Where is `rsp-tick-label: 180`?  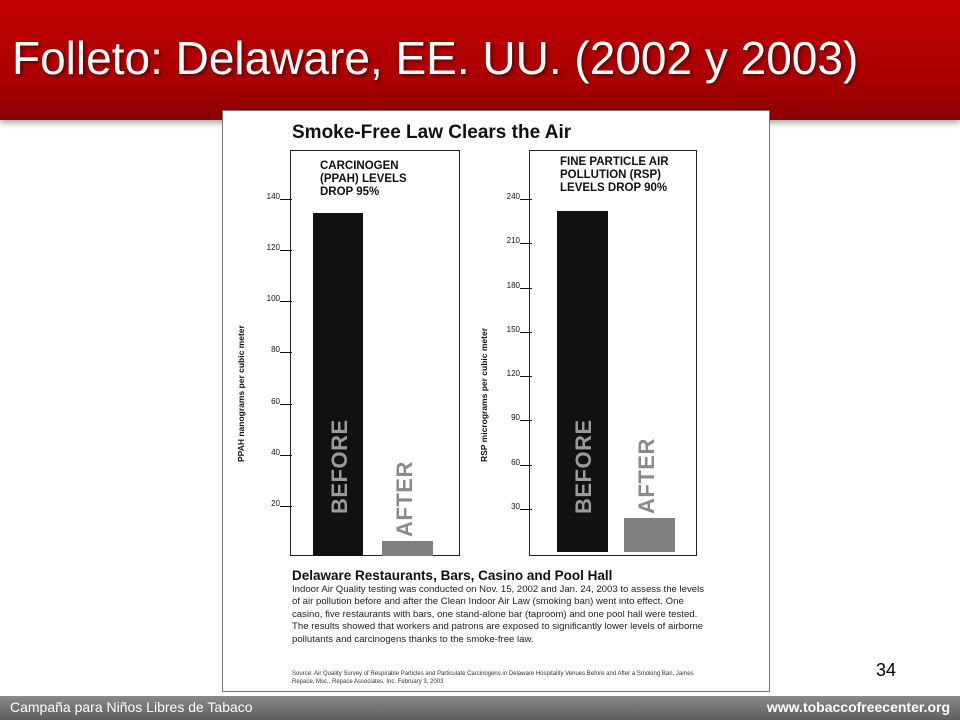 rsp-tick-label: 180 is located at coordinates (513, 285).